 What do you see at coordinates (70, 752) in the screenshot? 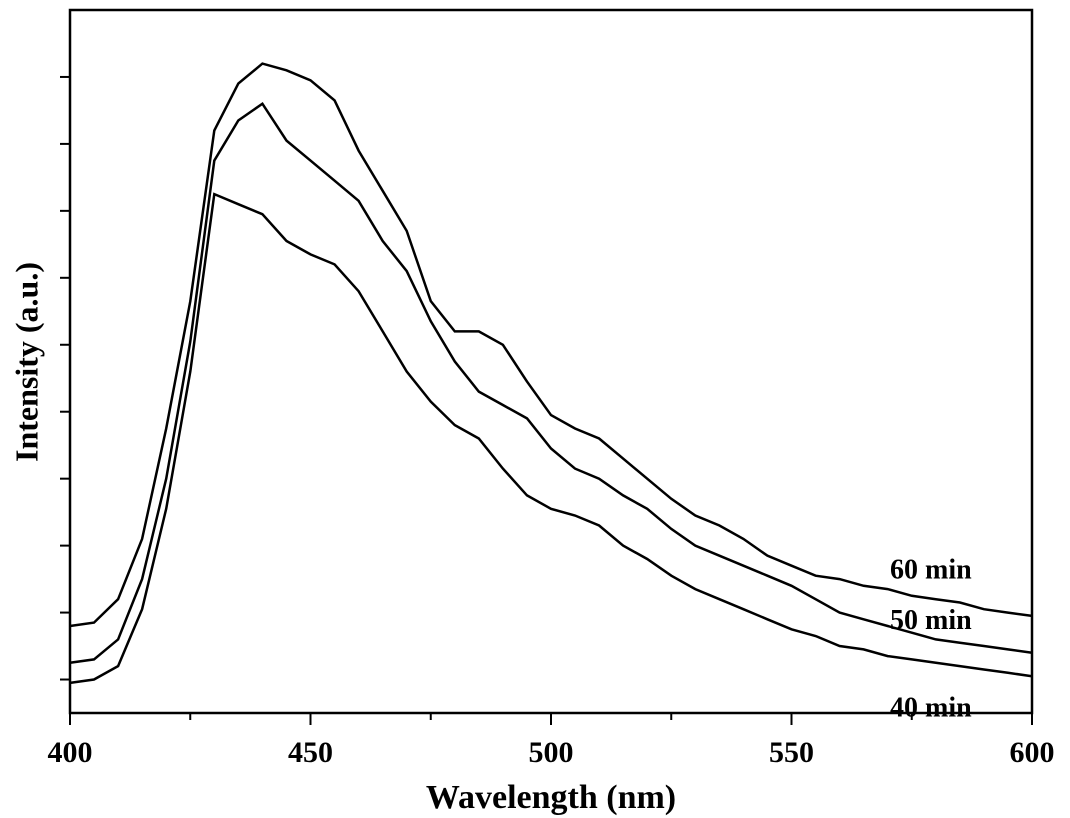
I see `x-tick-label: 400` at bounding box center [70, 752].